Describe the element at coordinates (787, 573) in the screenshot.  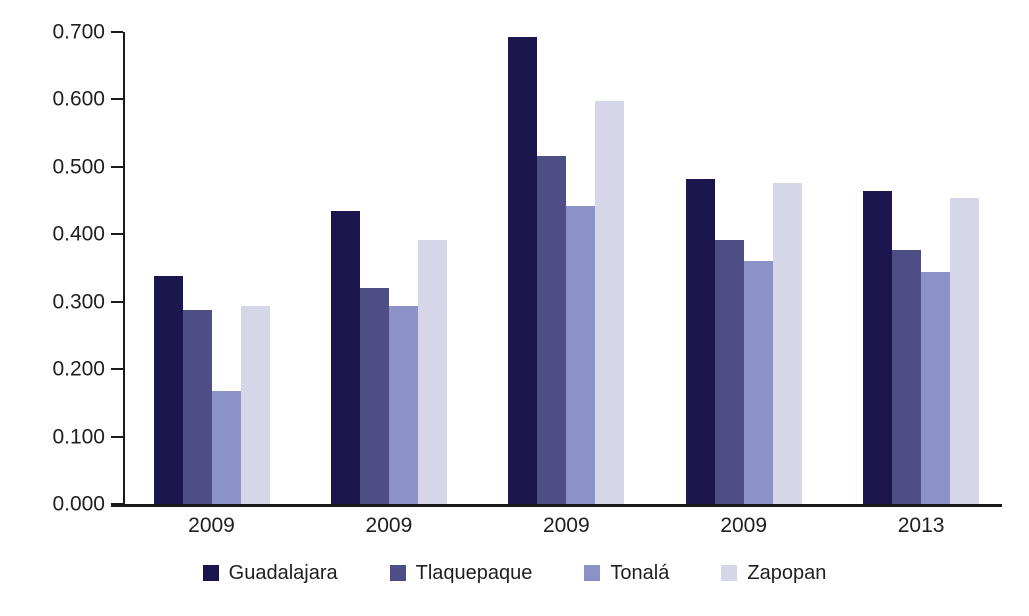
I see `legend-label: Zapopan` at that location.